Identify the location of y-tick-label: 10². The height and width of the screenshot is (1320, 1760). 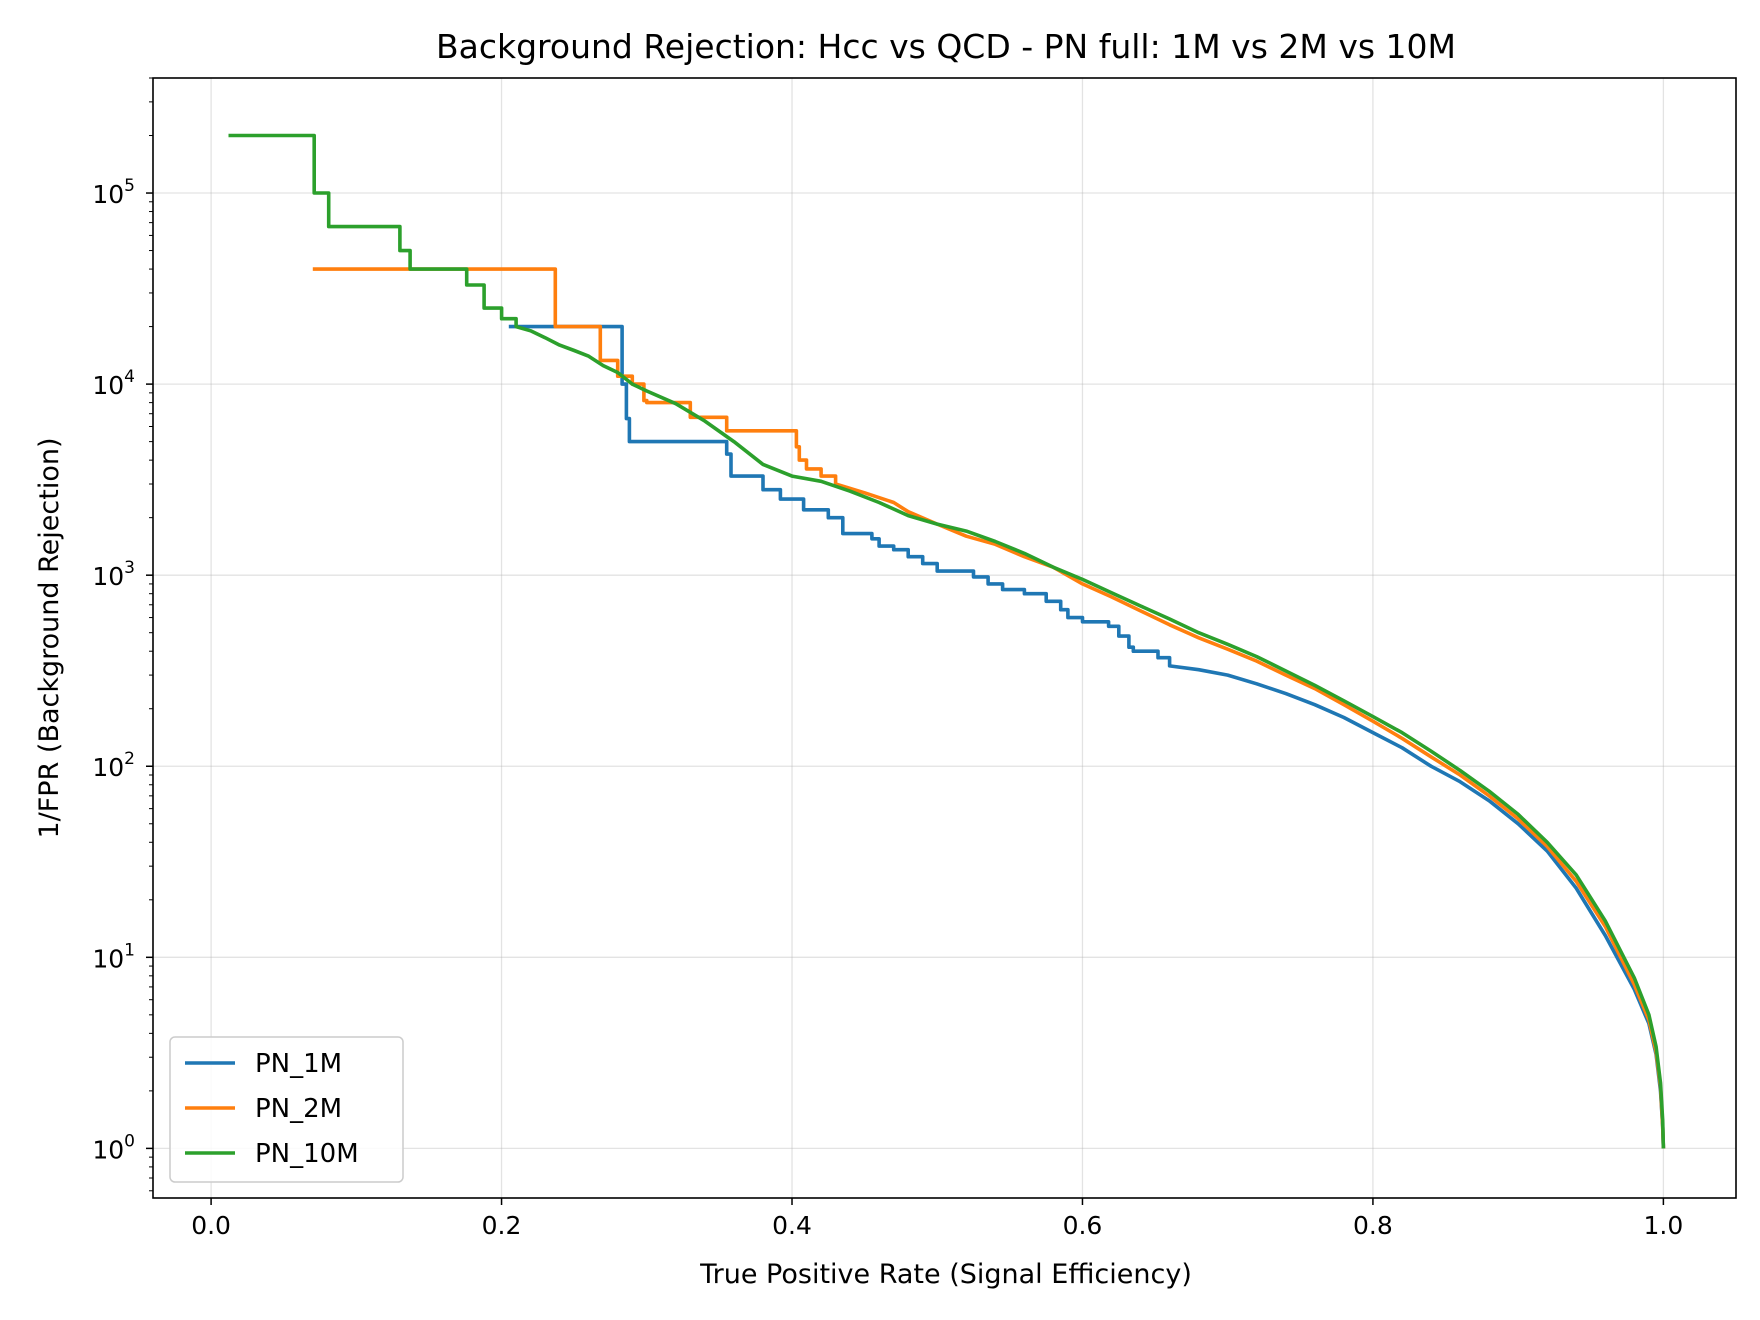
(113, 765).